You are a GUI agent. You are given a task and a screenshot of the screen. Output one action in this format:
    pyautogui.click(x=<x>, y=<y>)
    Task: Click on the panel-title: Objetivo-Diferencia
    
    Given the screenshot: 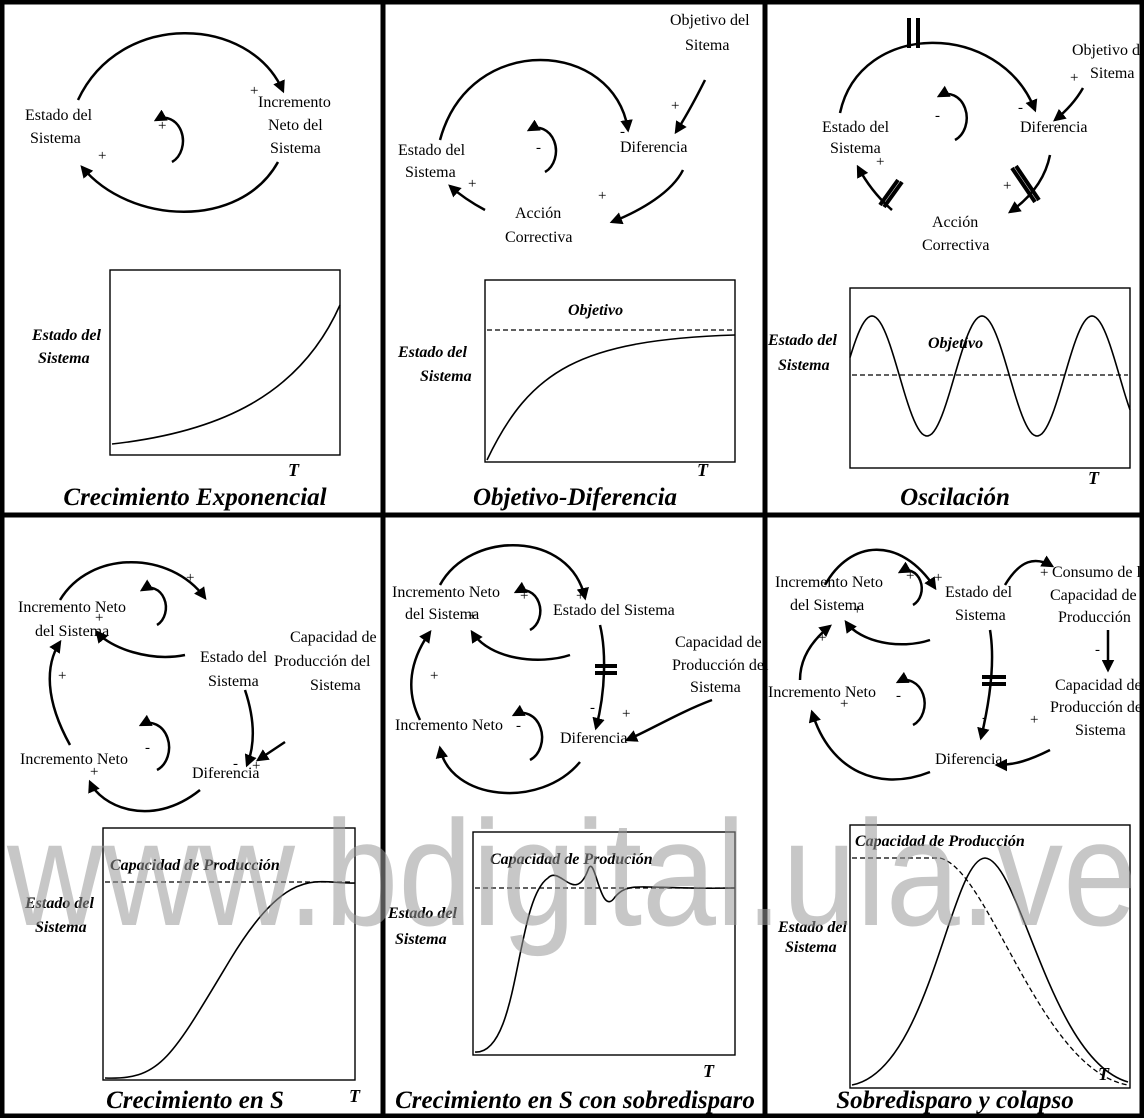 What is the action you would take?
    pyautogui.click(x=575, y=497)
    